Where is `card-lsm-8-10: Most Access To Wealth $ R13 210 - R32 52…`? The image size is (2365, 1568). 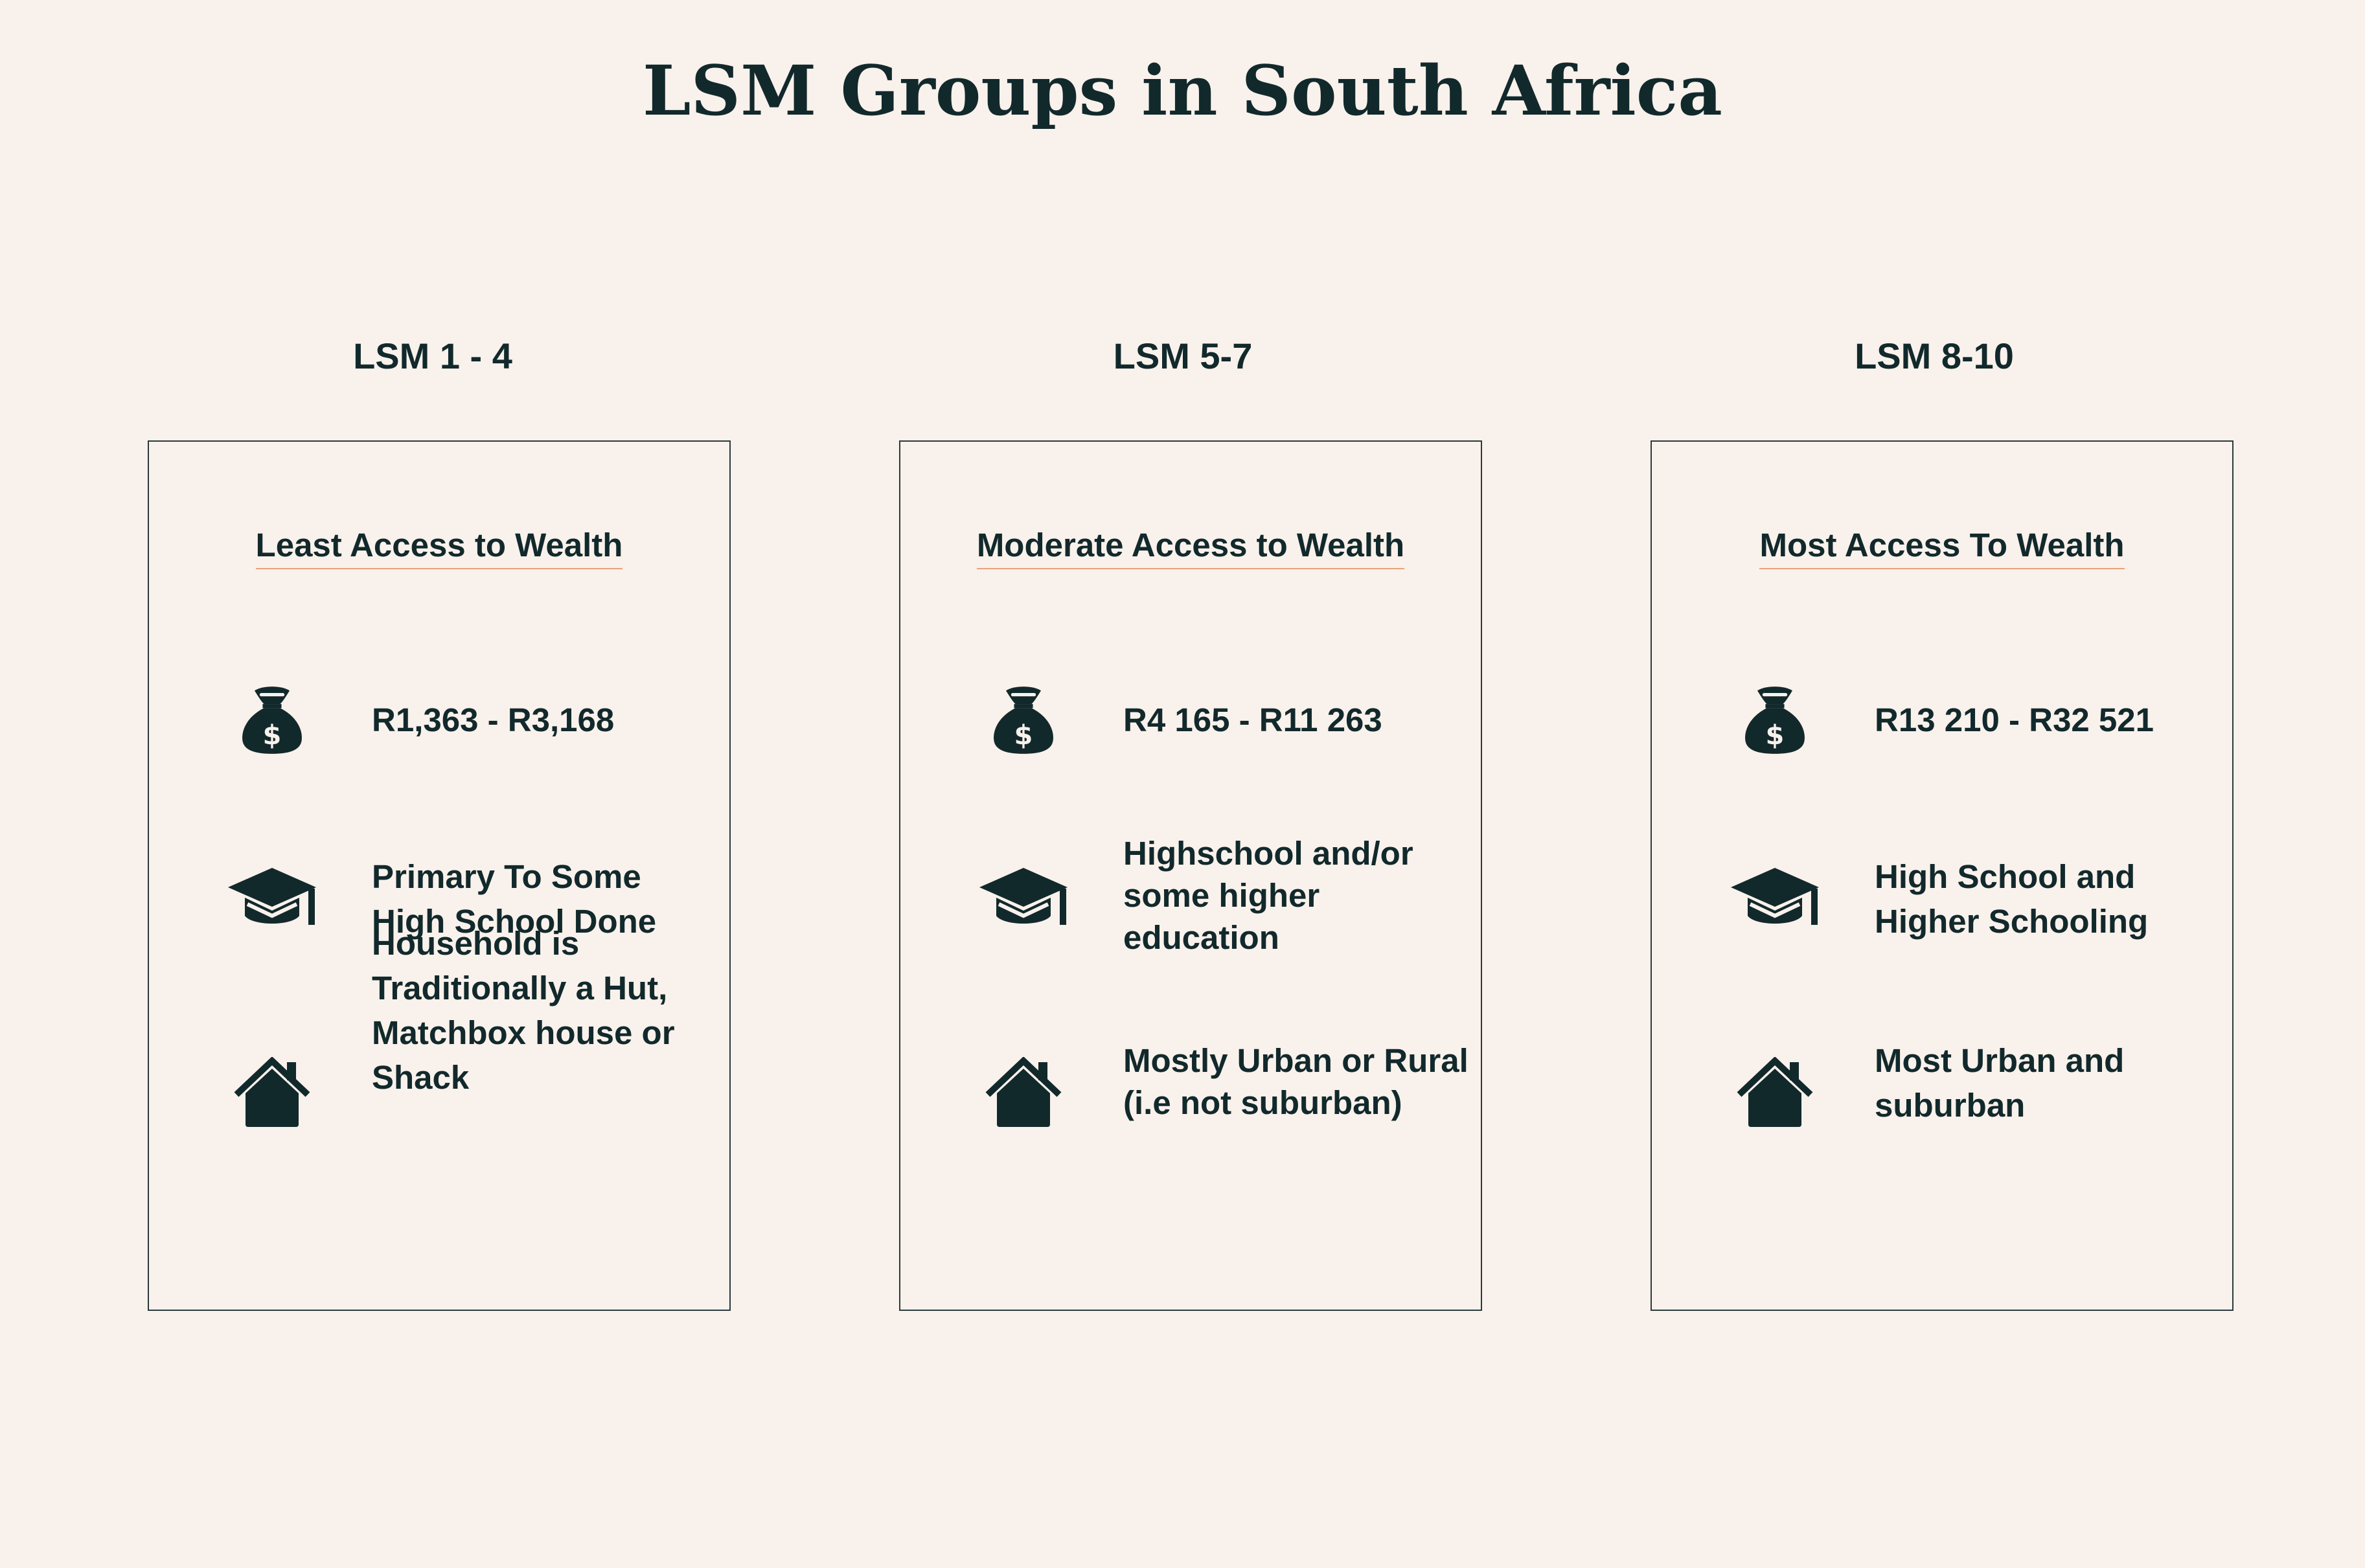
card-lsm-8-10: Most Access To Wealth $ R13 210 - R32 52… is located at coordinates (1942, 875).